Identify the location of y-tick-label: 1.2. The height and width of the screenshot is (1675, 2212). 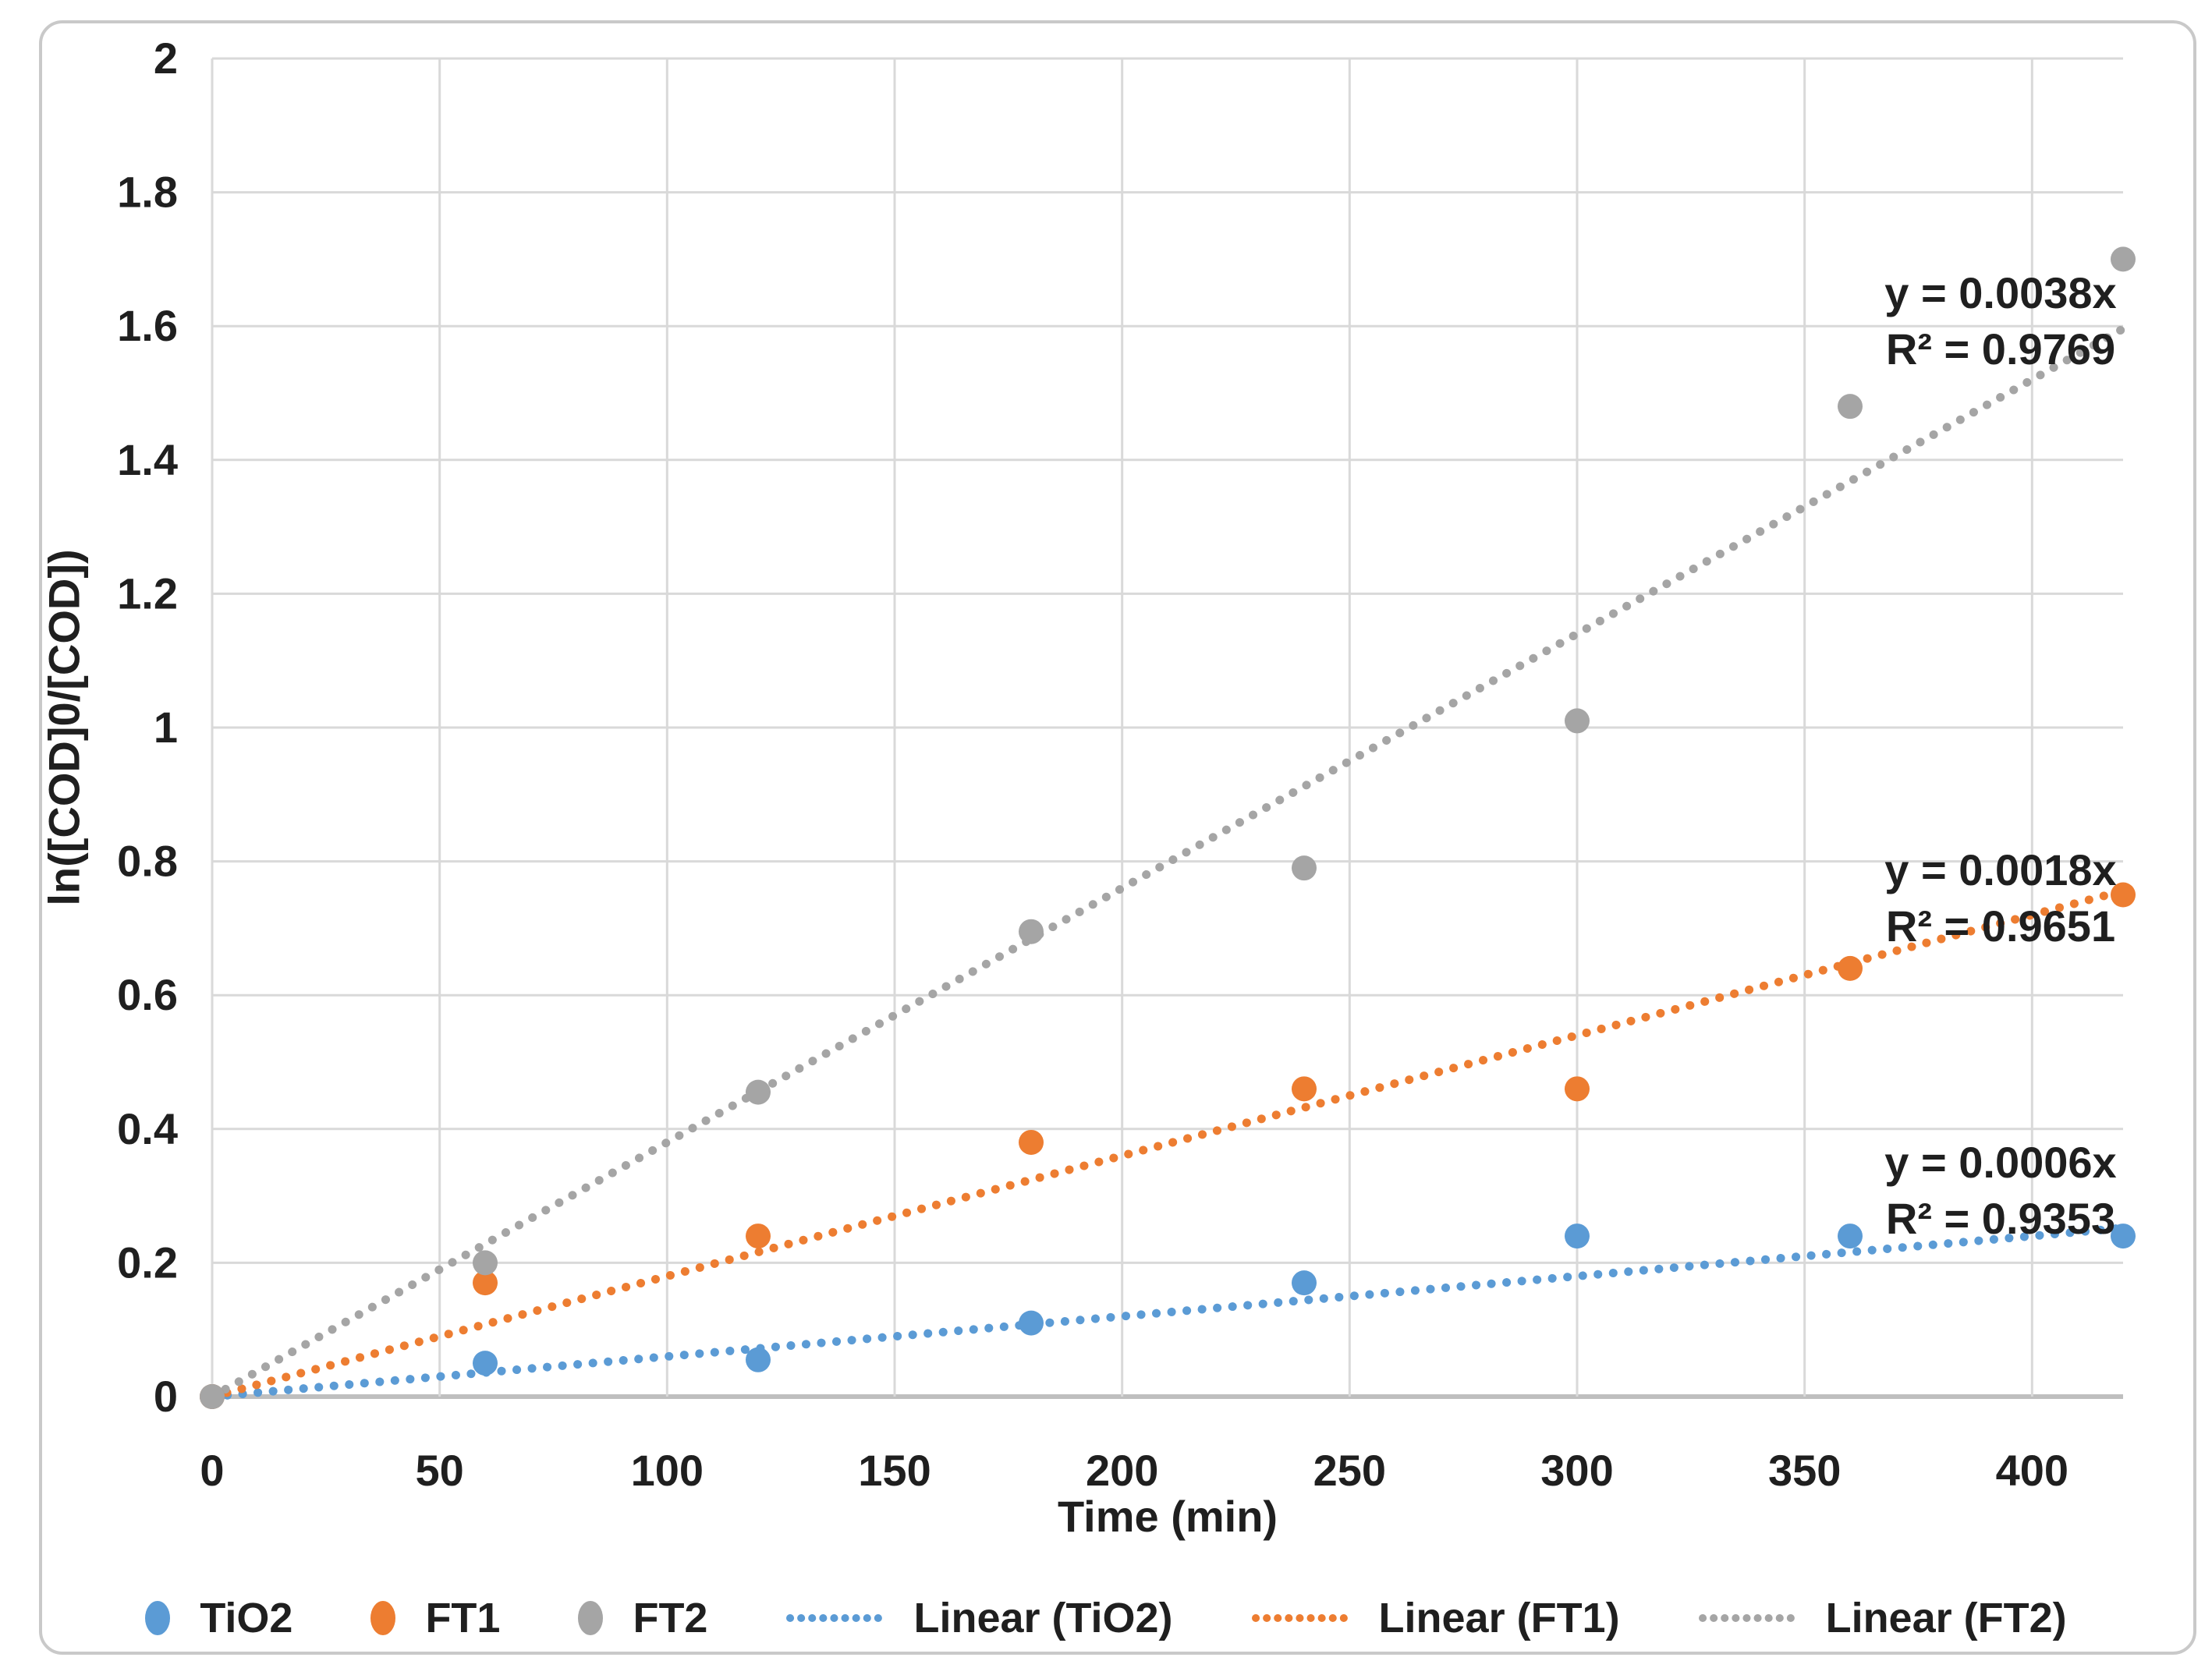
(147, 593).